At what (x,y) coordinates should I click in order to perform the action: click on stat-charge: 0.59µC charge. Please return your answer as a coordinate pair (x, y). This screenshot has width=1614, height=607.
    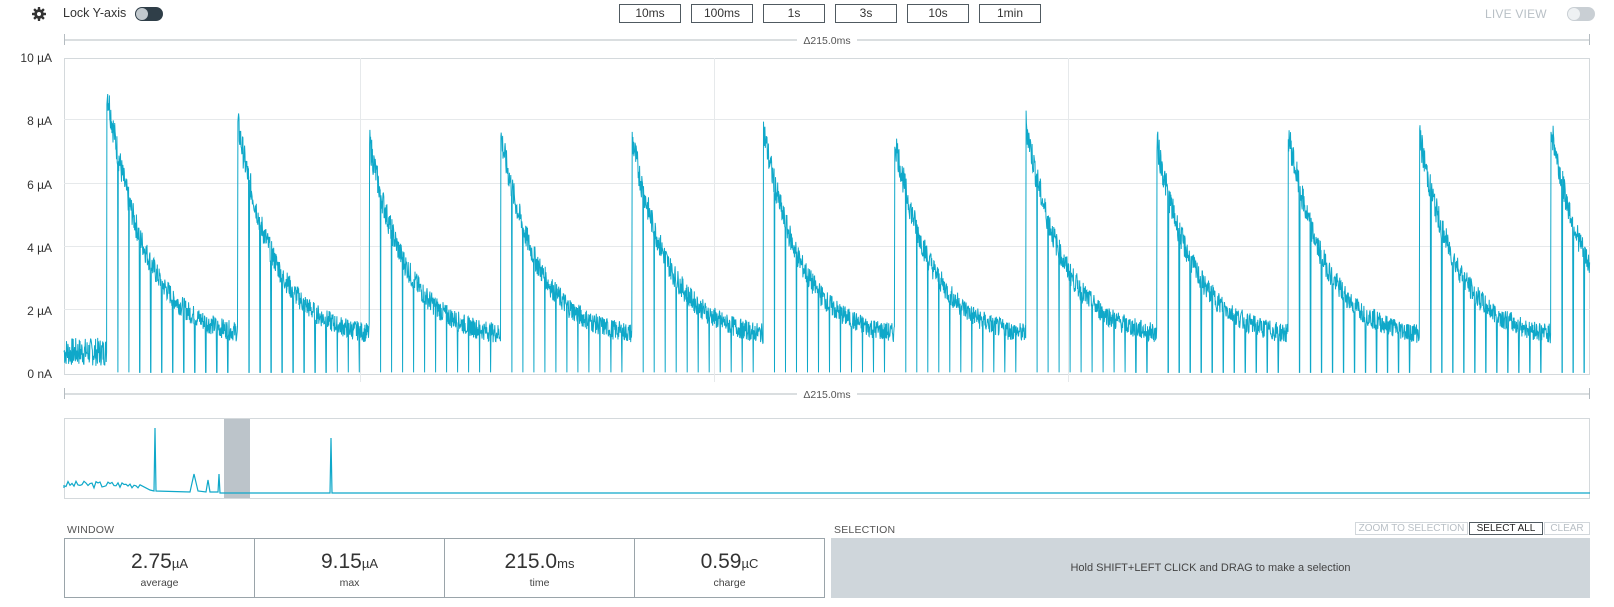
    Looking at the image, I should click on (729, 568).